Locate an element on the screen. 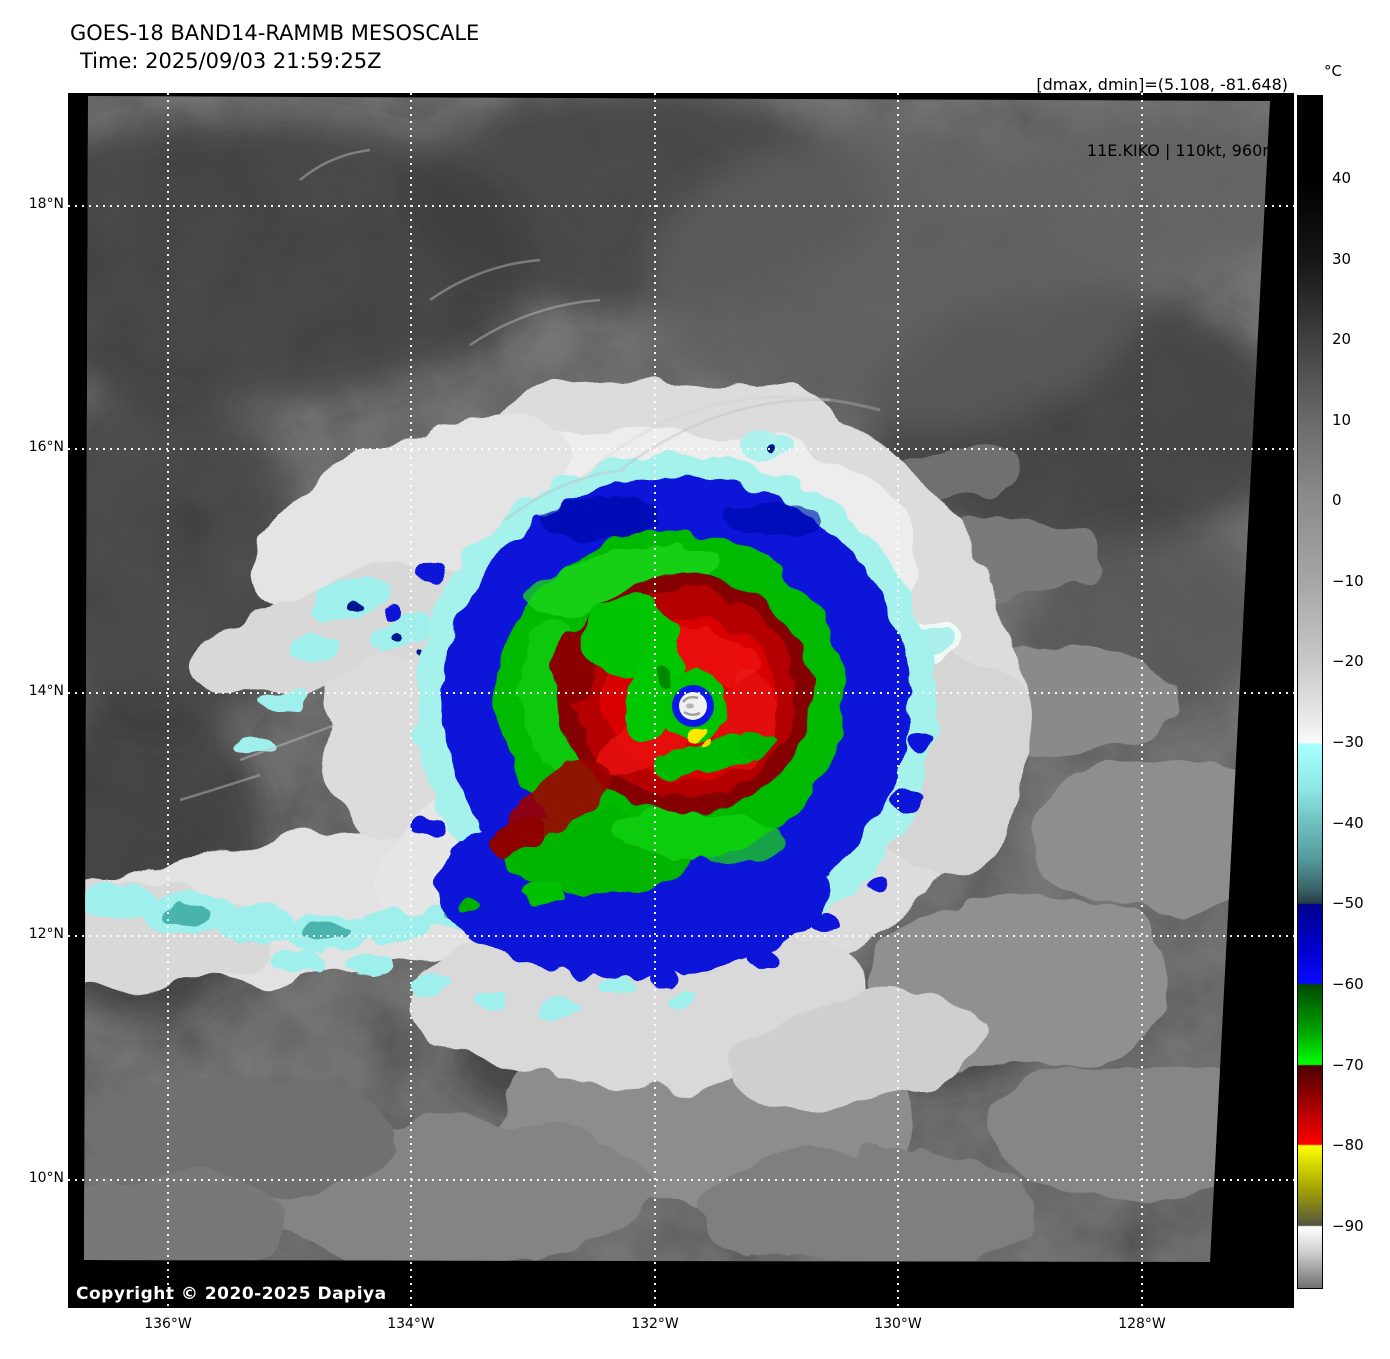  lon-tick-label: 136°W is located at coordinates (168, 1324).